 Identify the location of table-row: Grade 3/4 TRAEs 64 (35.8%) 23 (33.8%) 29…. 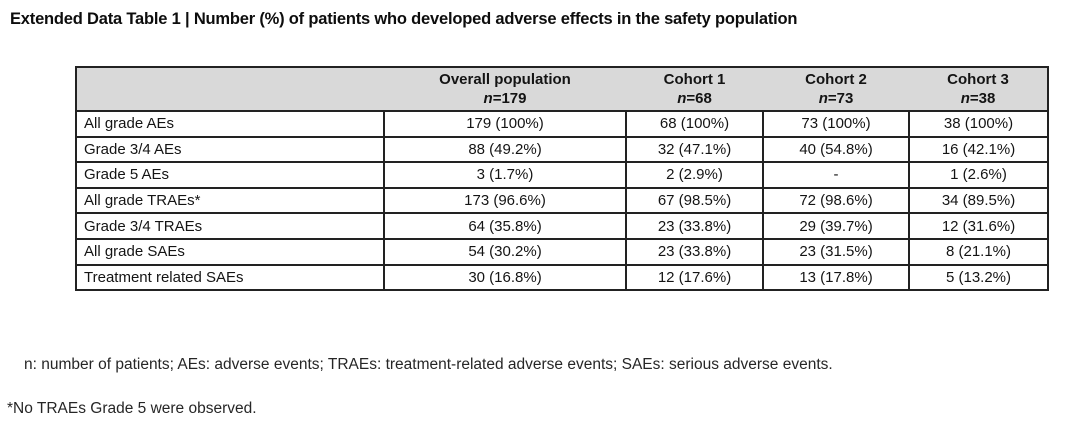
(562, 226).